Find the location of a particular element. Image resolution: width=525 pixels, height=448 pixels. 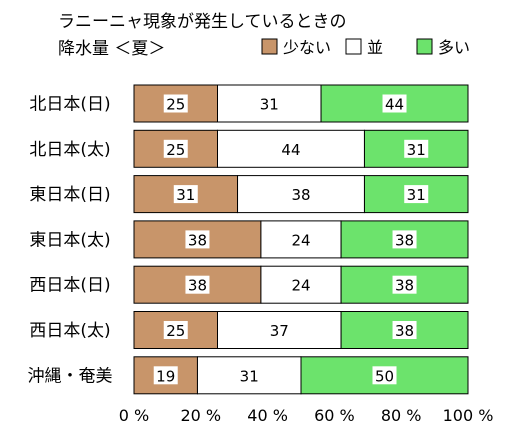

legend: 少ない 並 多い is located at coordinates (365, 47).